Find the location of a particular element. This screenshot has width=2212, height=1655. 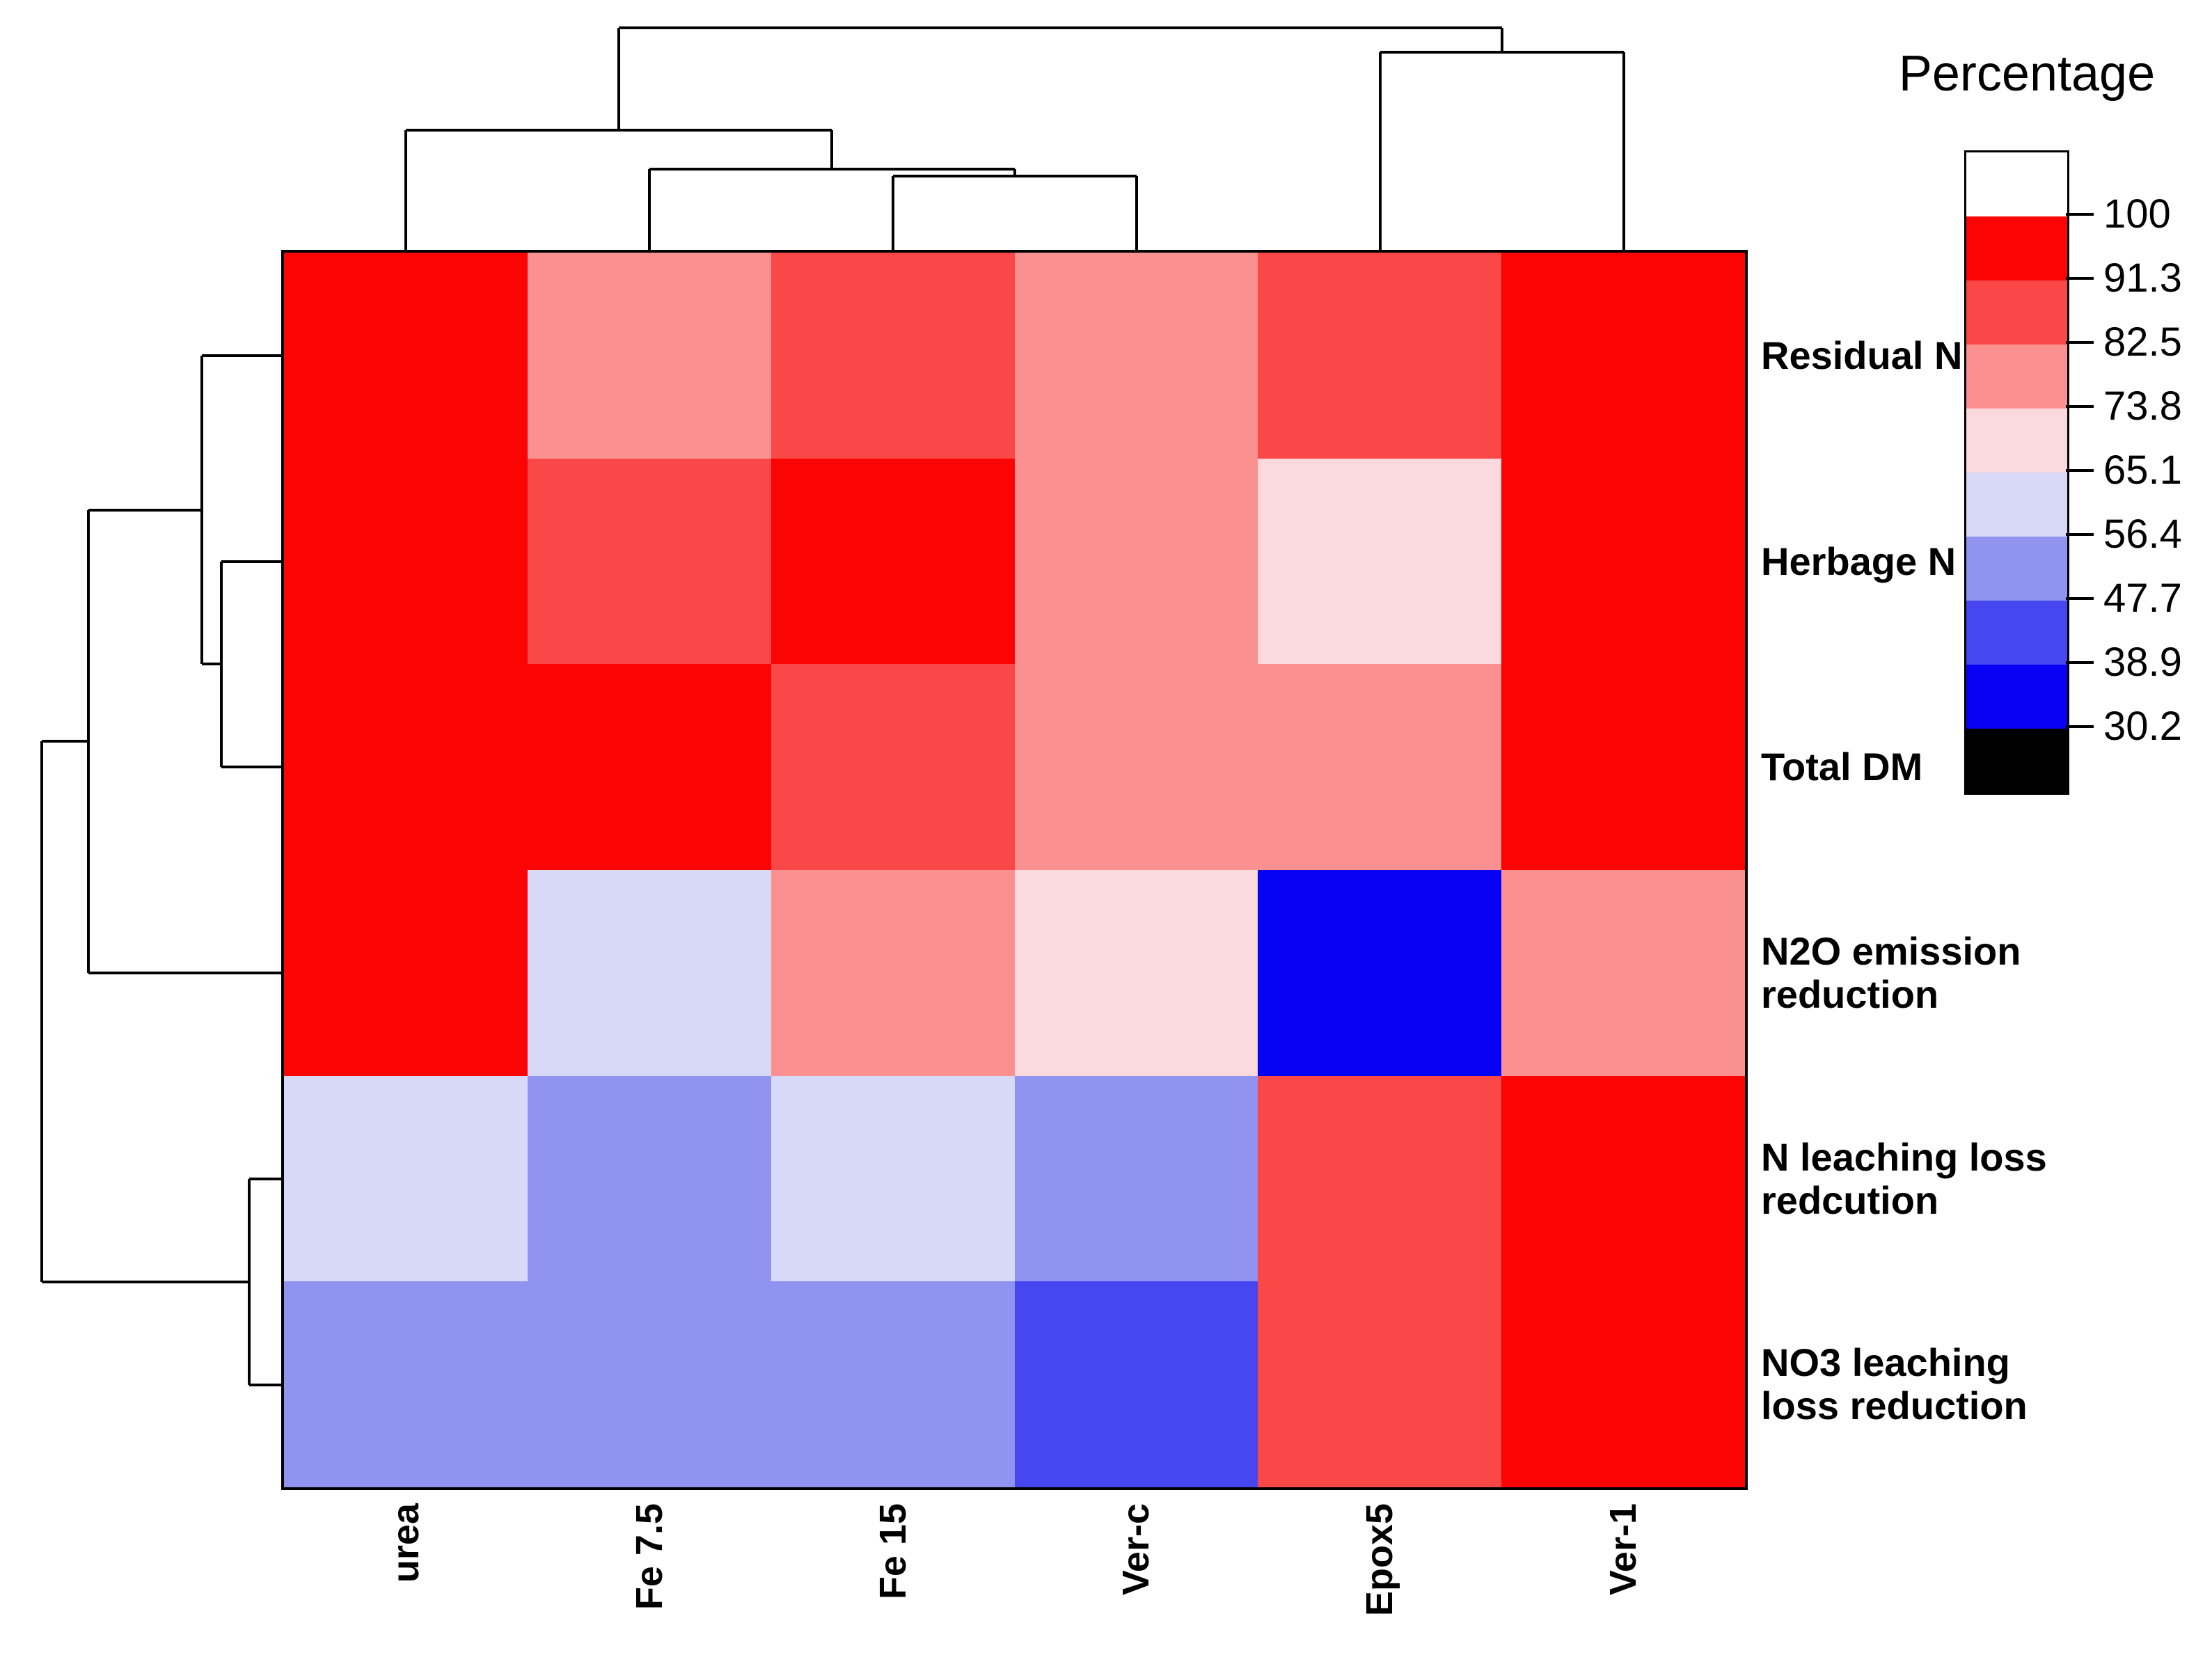

column-label: urea is located at coordinates (406, 1543).